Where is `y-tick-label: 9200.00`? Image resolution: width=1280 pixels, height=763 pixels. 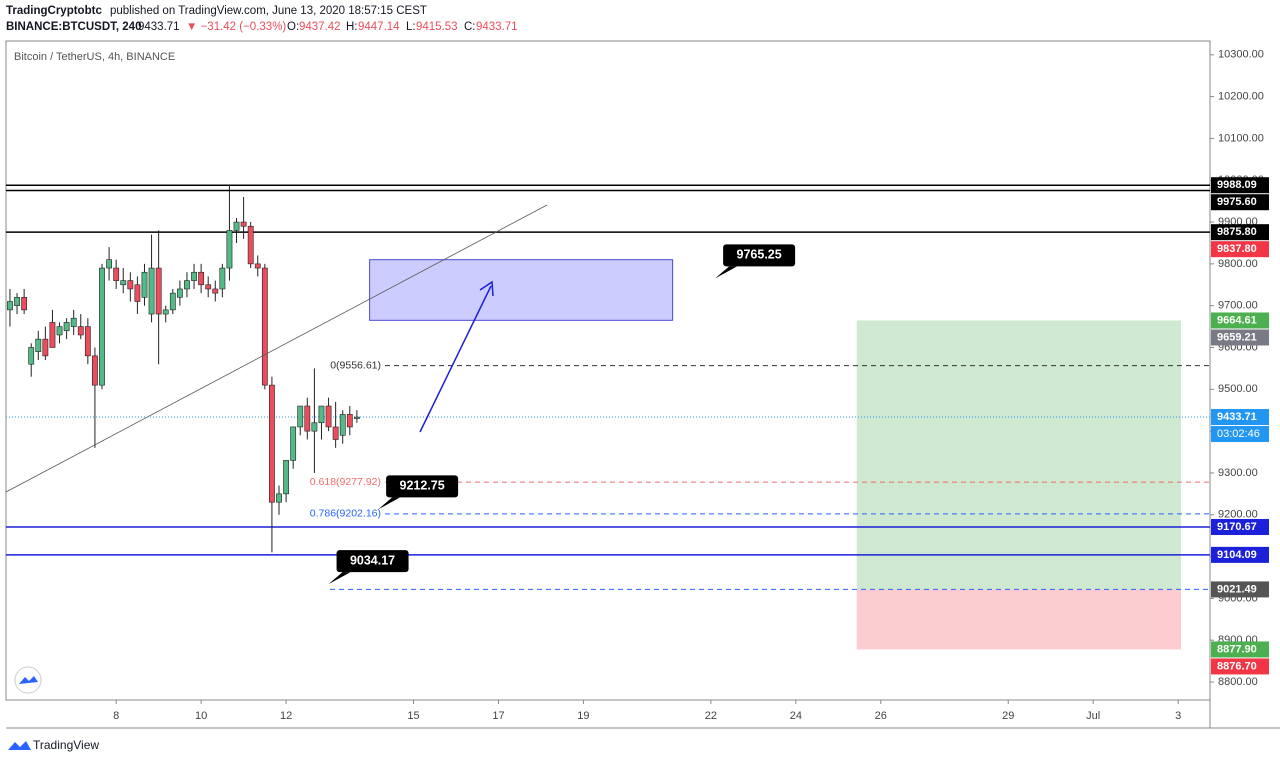 y-tick-label: 9200.00 is located at coordinates (1238, 515).